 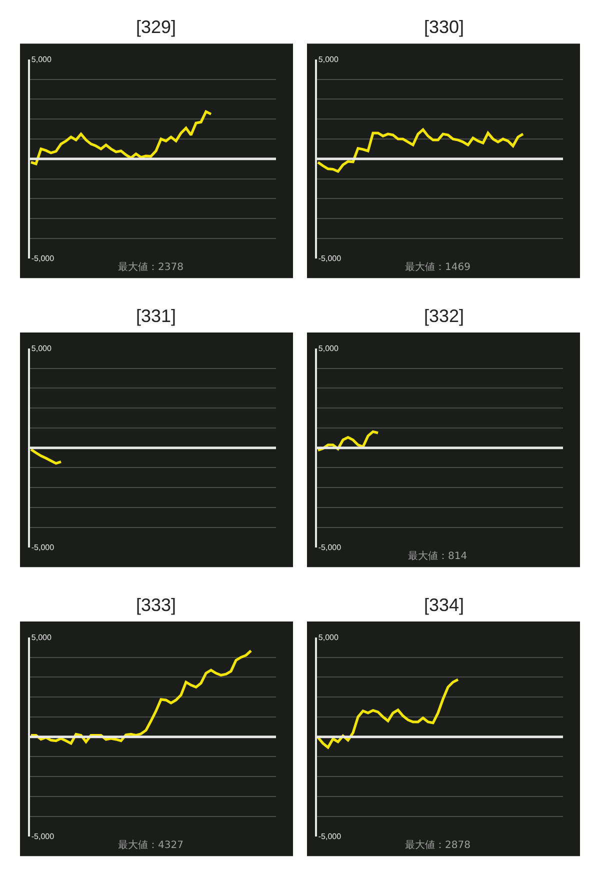 What do you see at coordinates (437, 845) in the screenshot?
I see `text: 最大値：2878` at bounding box center [437, 845].